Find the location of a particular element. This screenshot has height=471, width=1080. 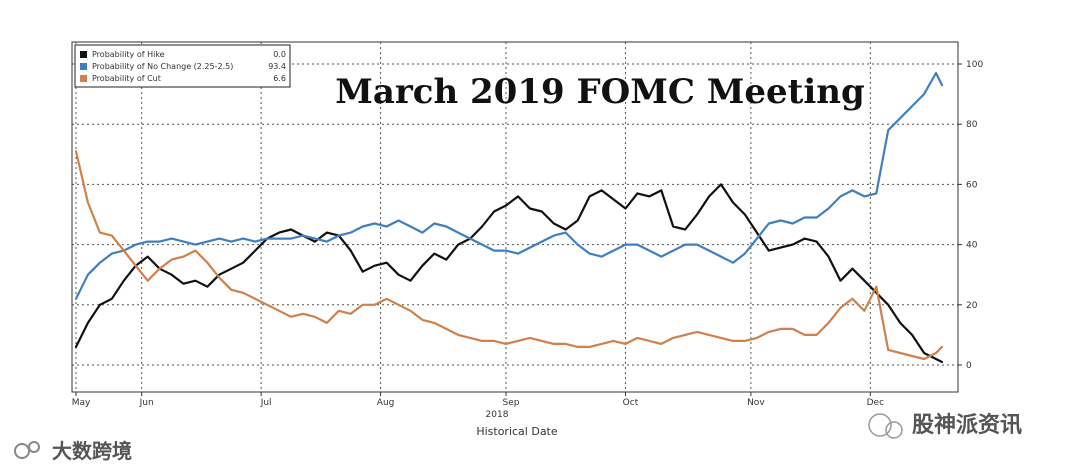

legend-value: 93.4 is located at coordinates (277, 66).